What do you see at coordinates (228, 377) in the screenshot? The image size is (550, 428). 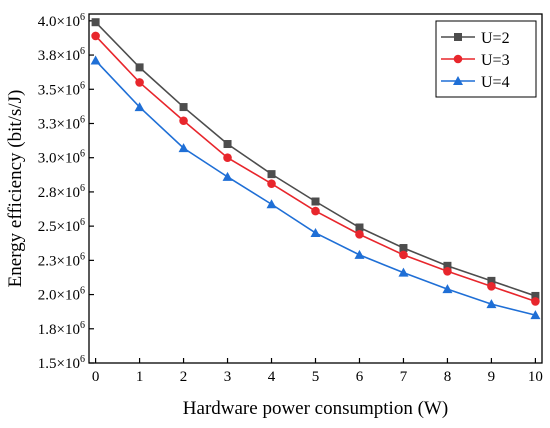 I see `x-tick-label: 3` at bounding box center [228, 377].